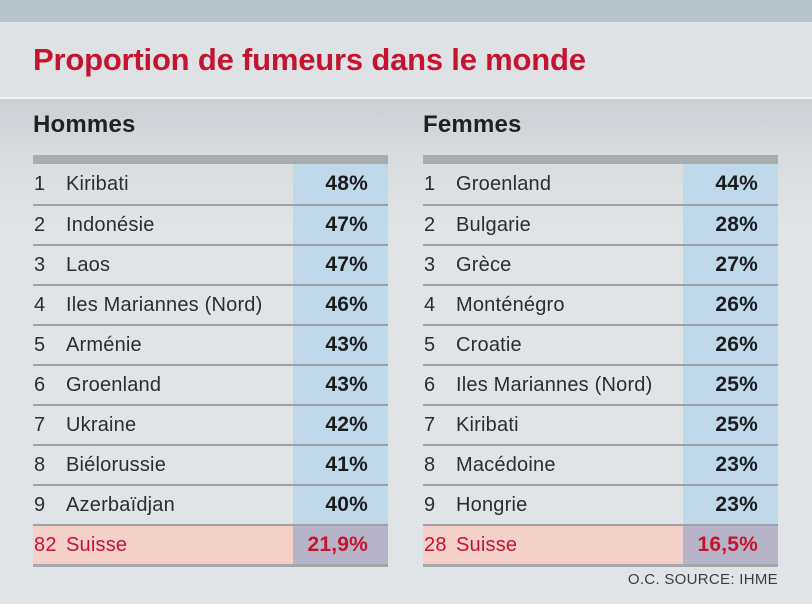 This screenshot has height=604, width=812. Describe the element at coordinates (340, 465) in the screenshot. I see `row-percent: 41%` at that location.